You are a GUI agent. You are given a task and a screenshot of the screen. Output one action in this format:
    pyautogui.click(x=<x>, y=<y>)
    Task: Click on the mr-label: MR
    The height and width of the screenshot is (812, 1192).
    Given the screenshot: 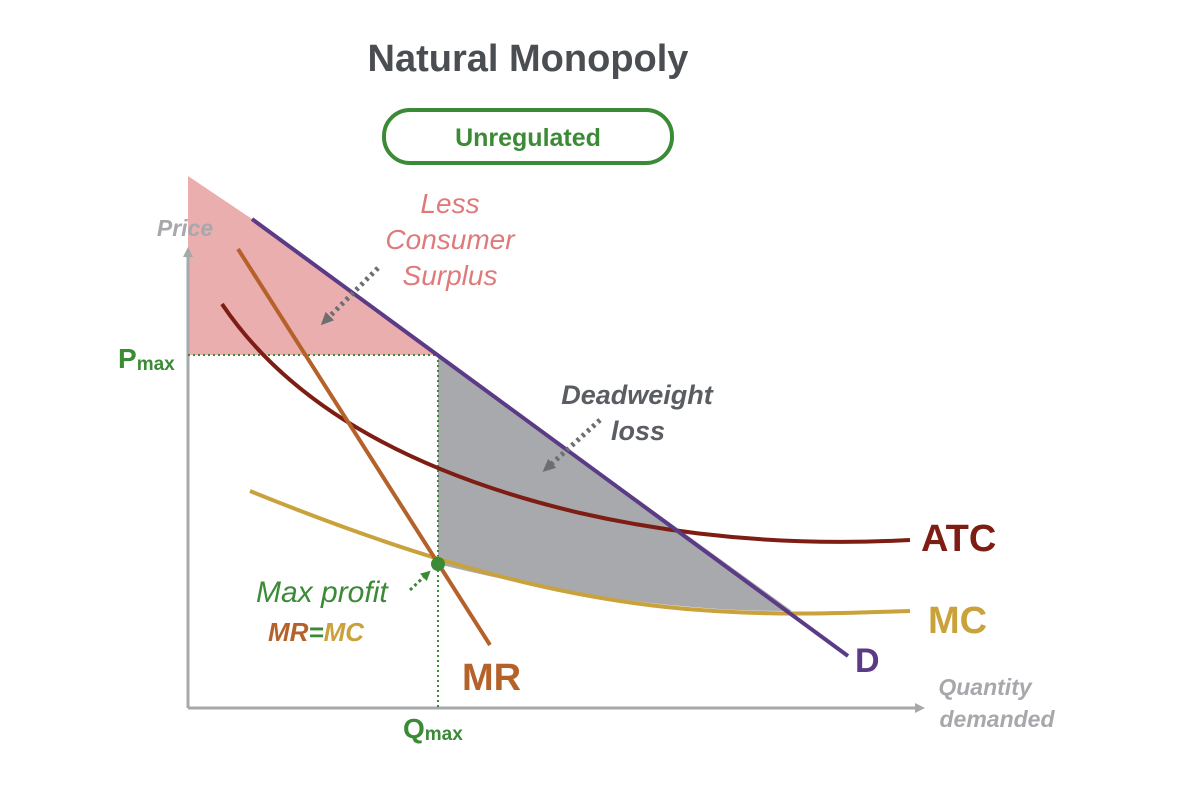 What is the action you would take?
    pyautogui.click(x=491, y=678)
    